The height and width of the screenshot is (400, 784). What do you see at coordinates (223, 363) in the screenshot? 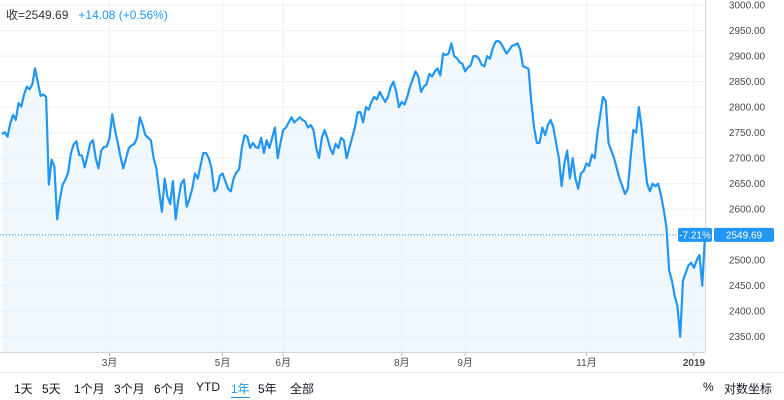
I see `x-tick-label: 5月` at bounding box center [223, 363].